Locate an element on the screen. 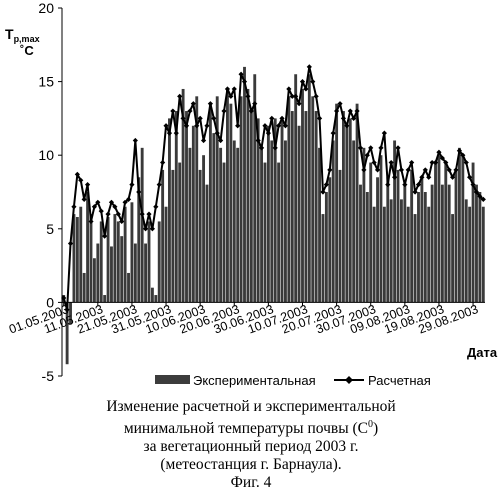 This screenshot has height=500, width=502. legend-experimental-label: Экспериментальная is located at coordinates (254, 380).